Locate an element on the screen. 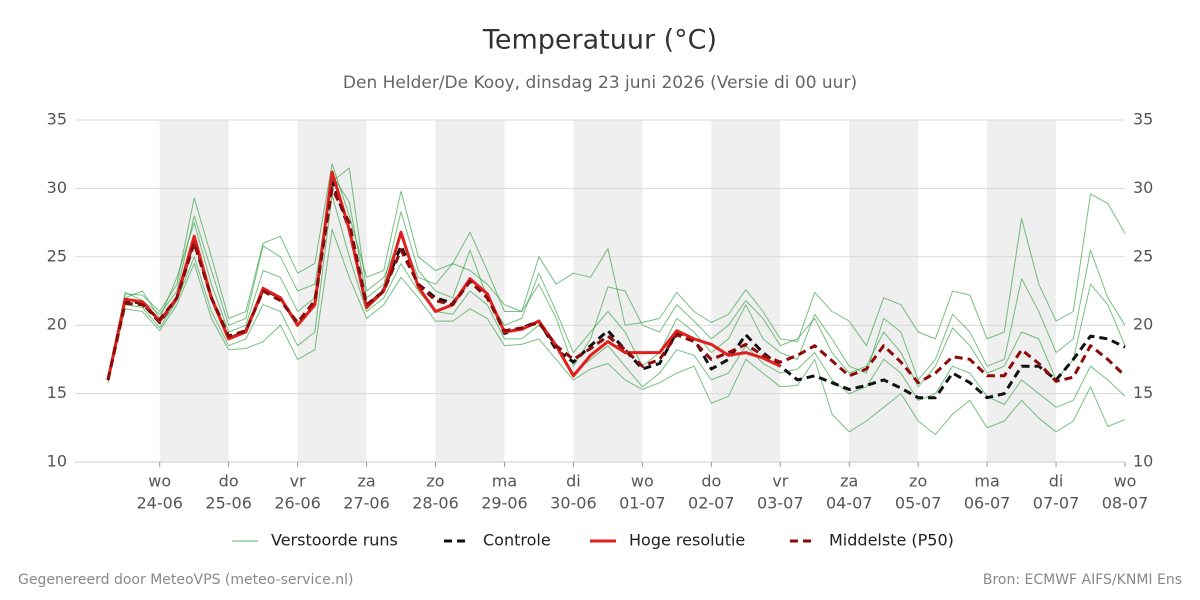 The image size is (1200, 600). legend-label: Controle is located at coordinates (517, 540).